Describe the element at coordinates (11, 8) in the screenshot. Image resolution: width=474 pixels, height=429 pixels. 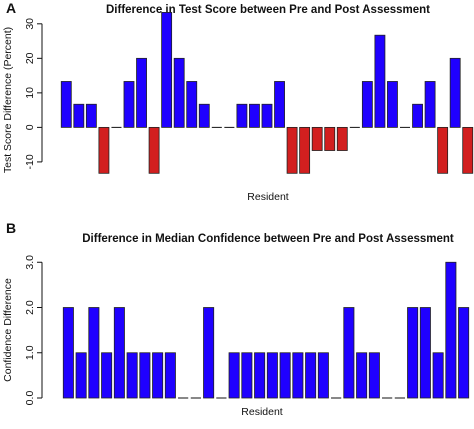
I see `panel-label-a: A` at that location.